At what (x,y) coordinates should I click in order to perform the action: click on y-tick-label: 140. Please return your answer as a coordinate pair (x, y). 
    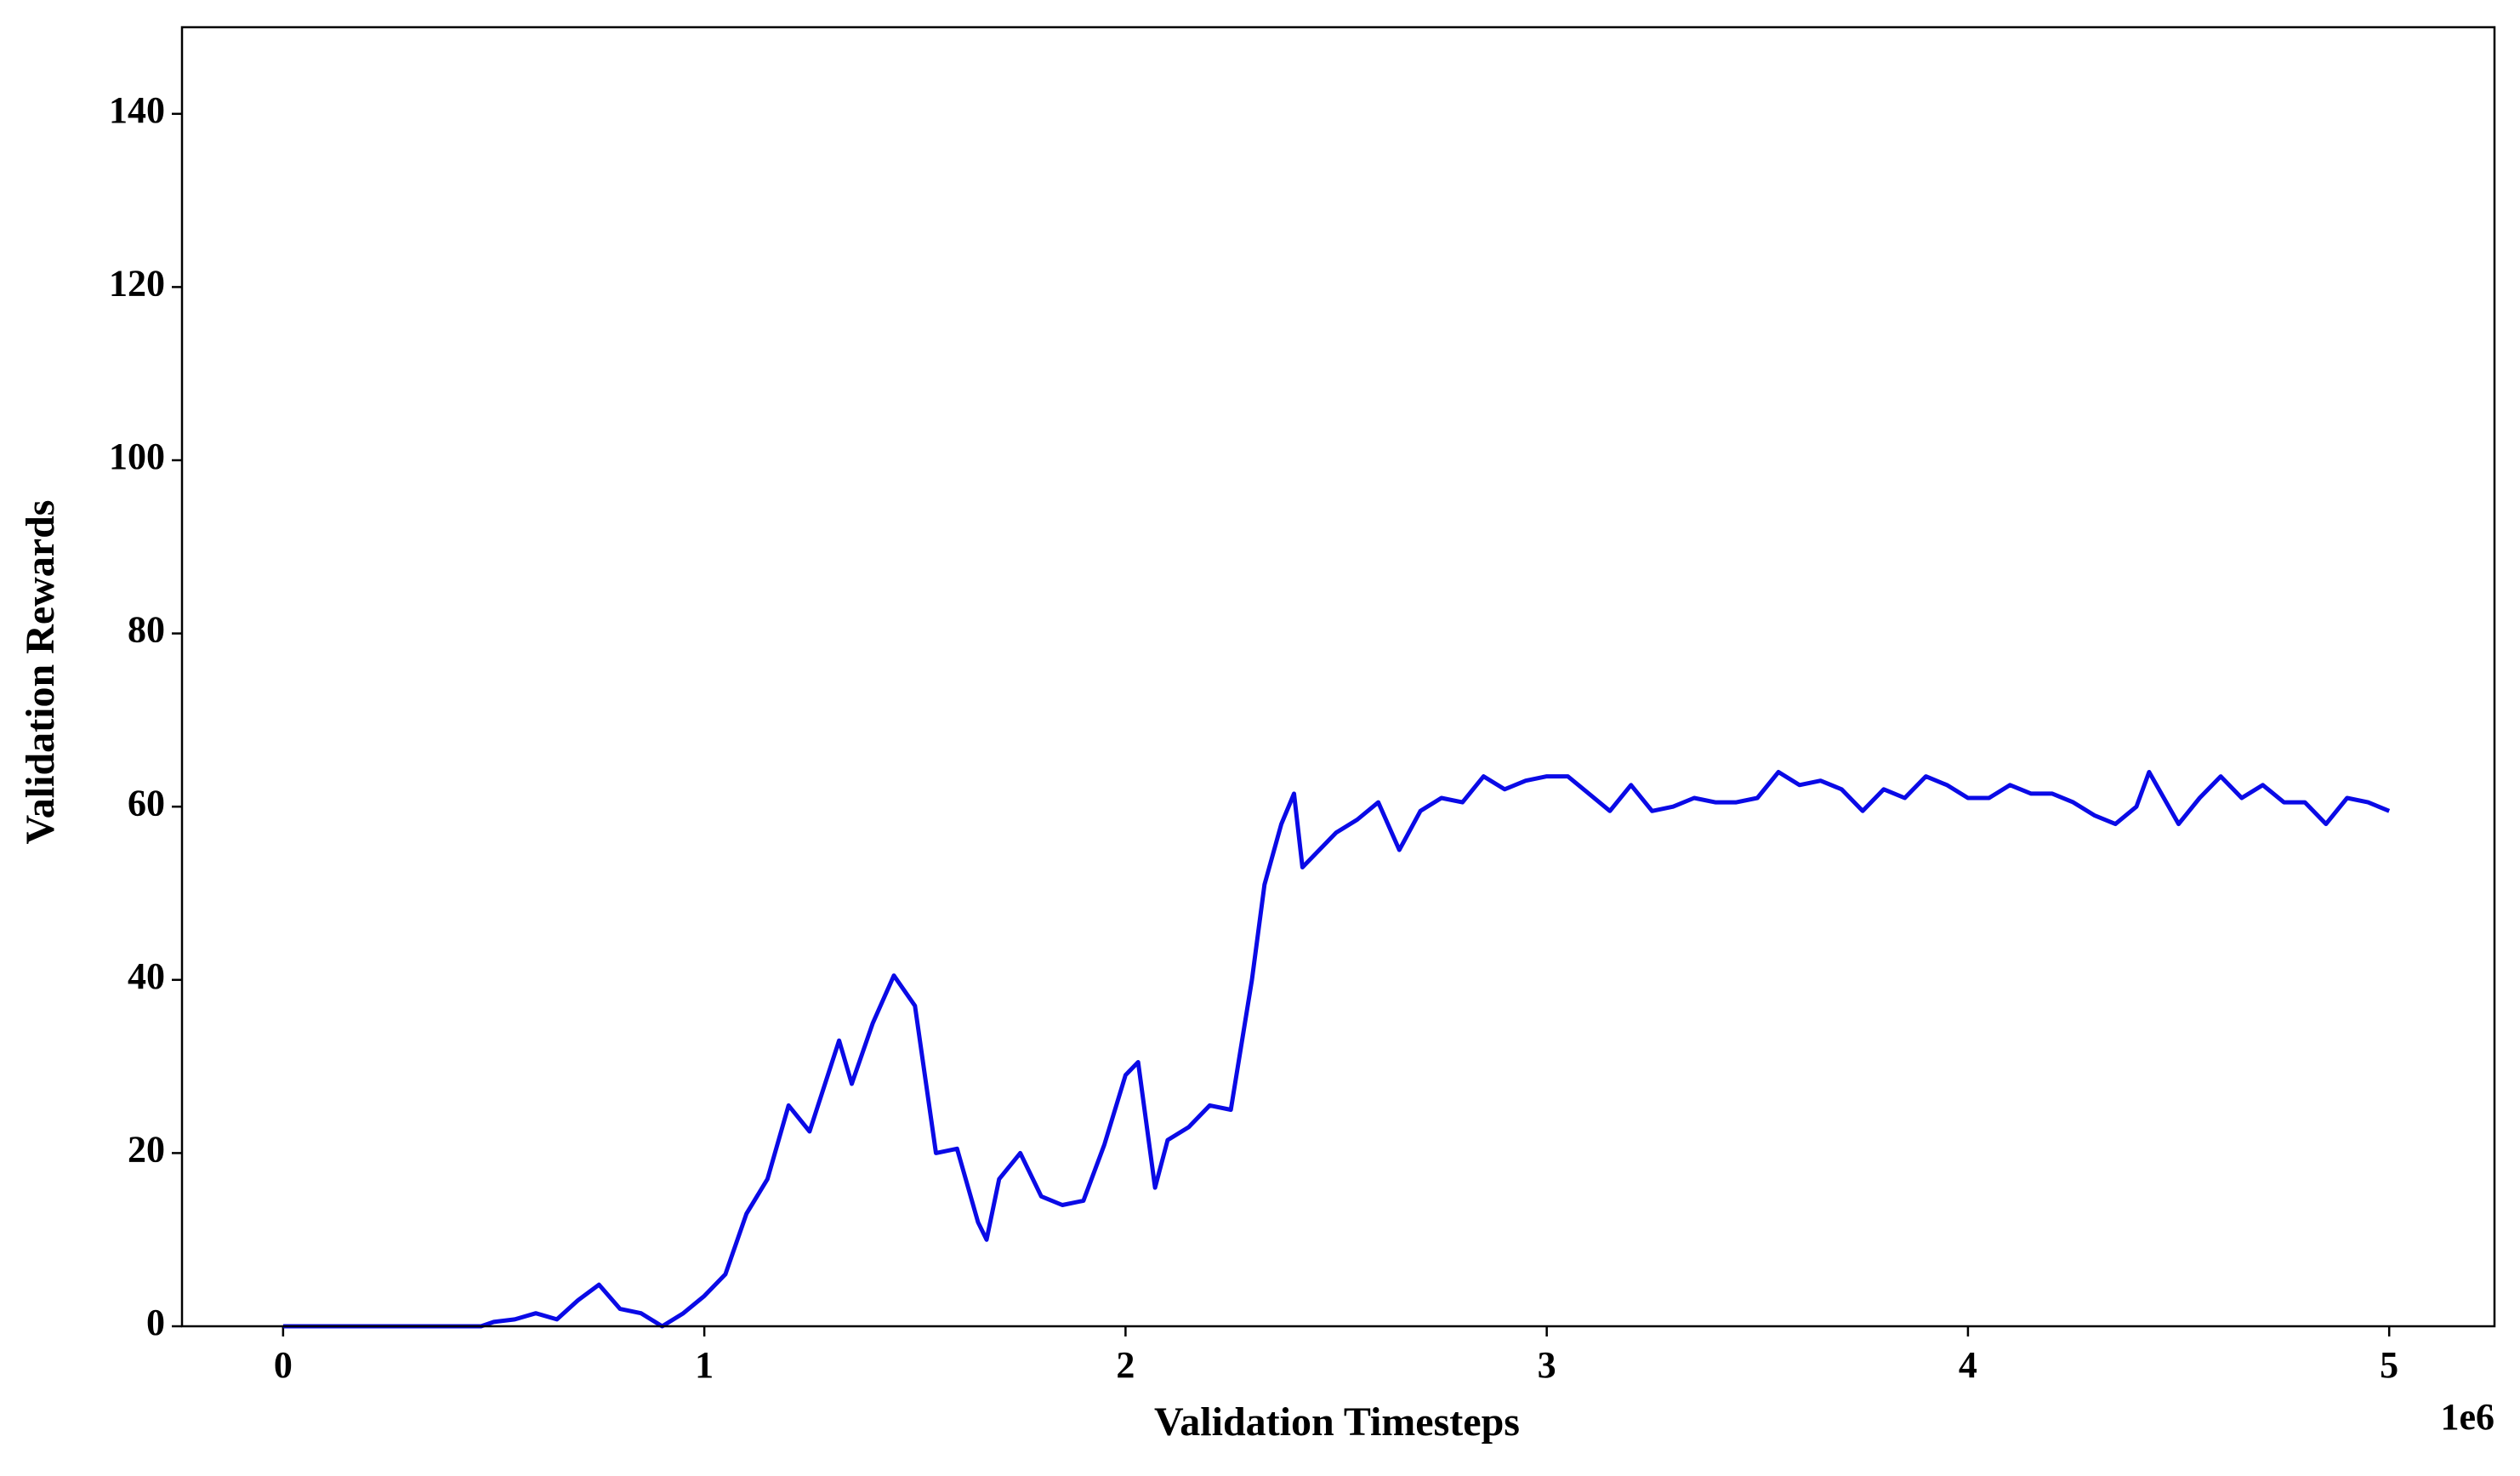
    Looking at the image, I should click on (137, 110).